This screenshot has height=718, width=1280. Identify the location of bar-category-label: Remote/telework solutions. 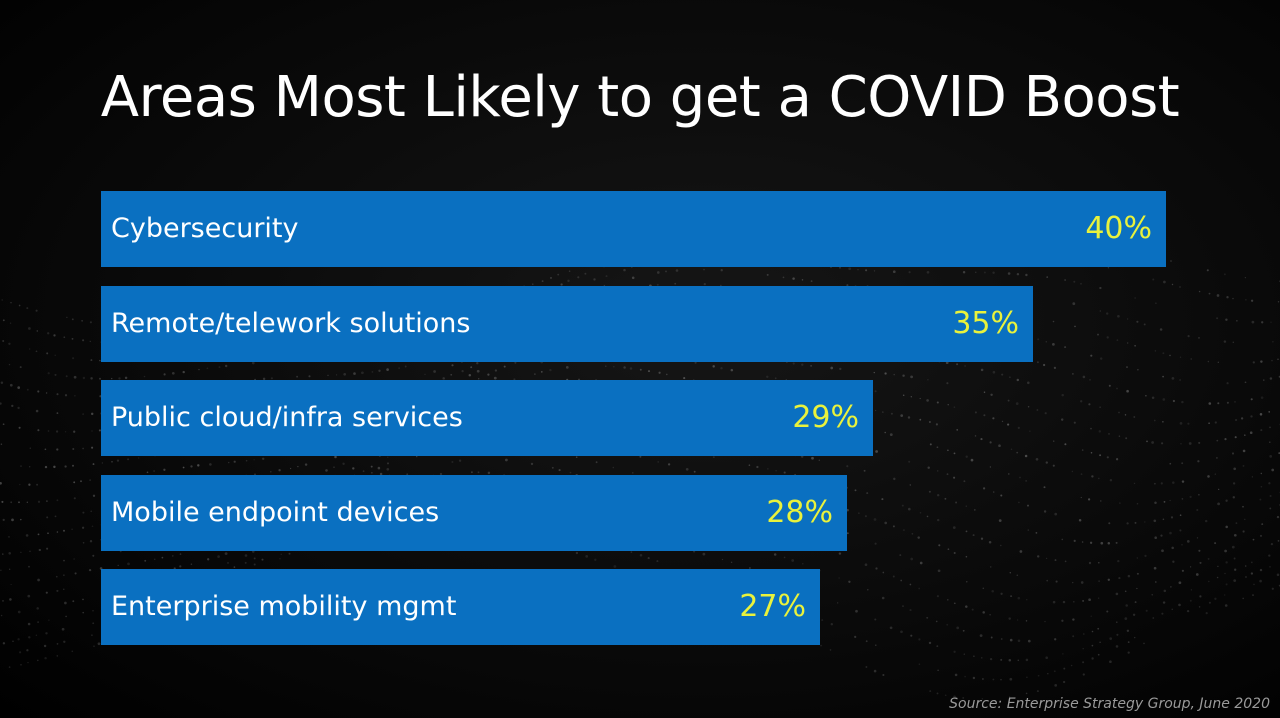
(291, 323).